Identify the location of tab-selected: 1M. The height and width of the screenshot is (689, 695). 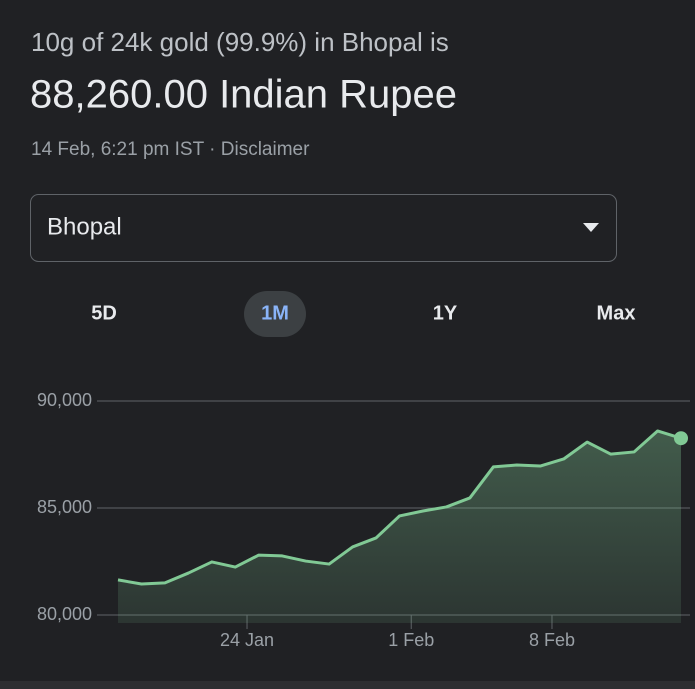
(275, 313).